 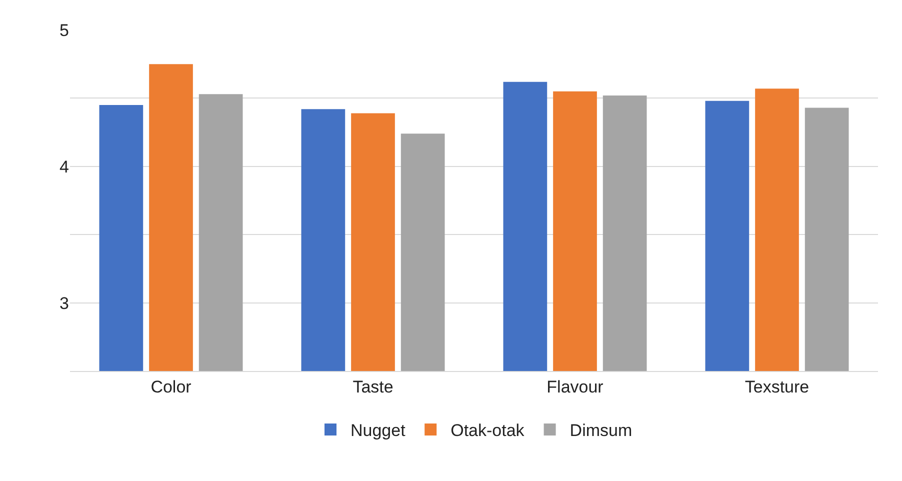 I want to click on x-tick-label: Taste, so click(x=373, y=386).